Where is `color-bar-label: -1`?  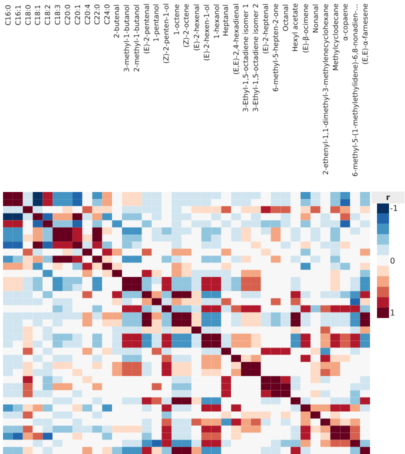 color-bar-label: -1 is located at coordinates (394, 209).